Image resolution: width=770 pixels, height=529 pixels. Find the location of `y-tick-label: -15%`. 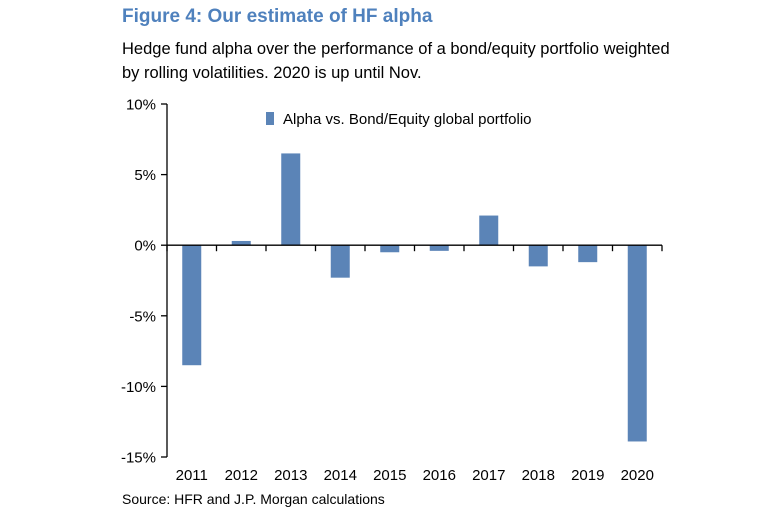

y-tick-label: -15% is located at coordinates (138, 458).